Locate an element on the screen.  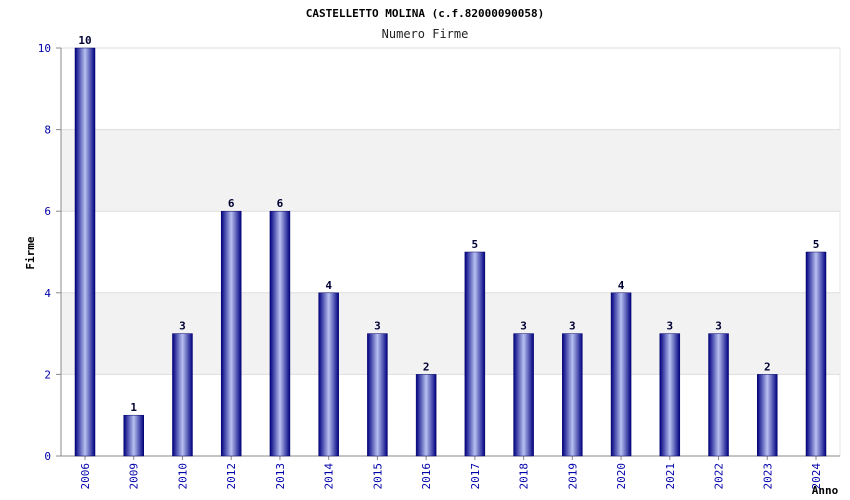
chart-subtitle: Numero Firme is located at coordinates (425, 34).